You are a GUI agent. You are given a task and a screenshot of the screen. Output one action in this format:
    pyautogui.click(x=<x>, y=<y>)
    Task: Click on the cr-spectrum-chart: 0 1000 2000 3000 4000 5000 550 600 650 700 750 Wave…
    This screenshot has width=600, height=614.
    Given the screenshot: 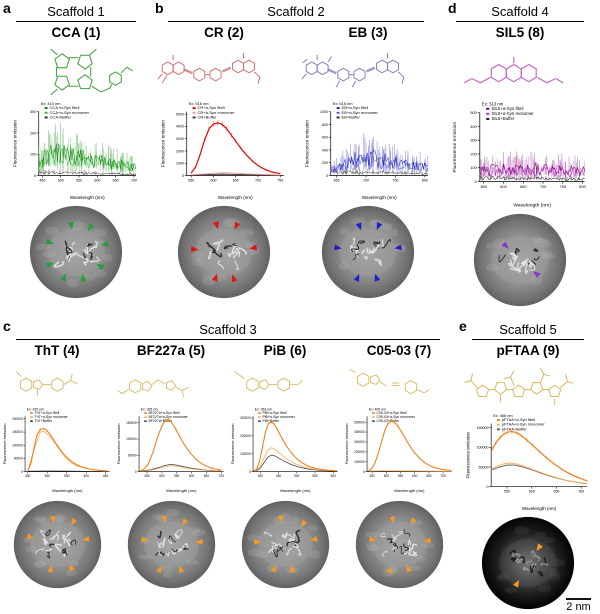 What is the action you would take?
    pyautogui.click(x=222, y=150)
    